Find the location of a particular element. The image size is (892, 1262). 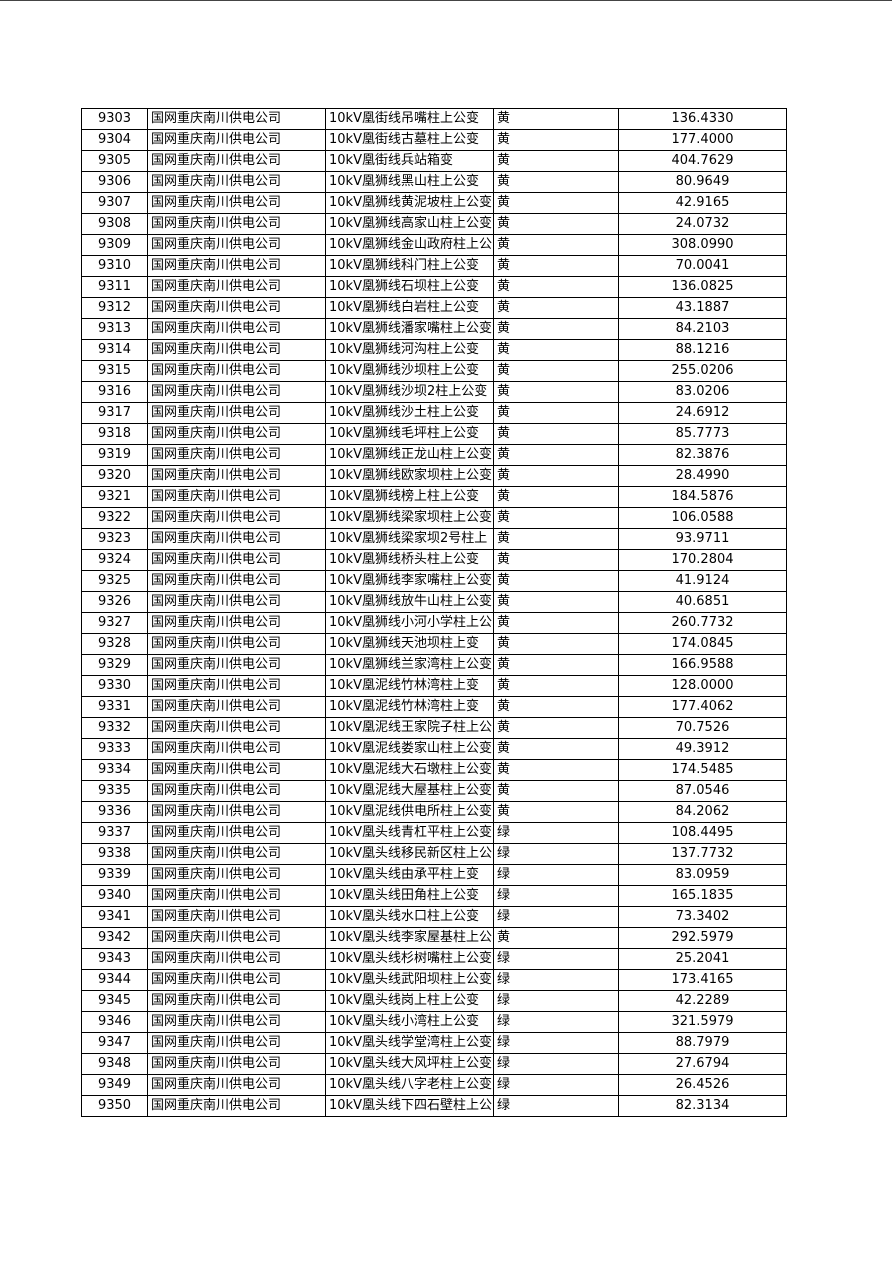

table-row: 9330 国网重庆南川供电公司 10kV凰泥线竹林湾柱上变黄 128.0000 is located at coordinates (434, 686).